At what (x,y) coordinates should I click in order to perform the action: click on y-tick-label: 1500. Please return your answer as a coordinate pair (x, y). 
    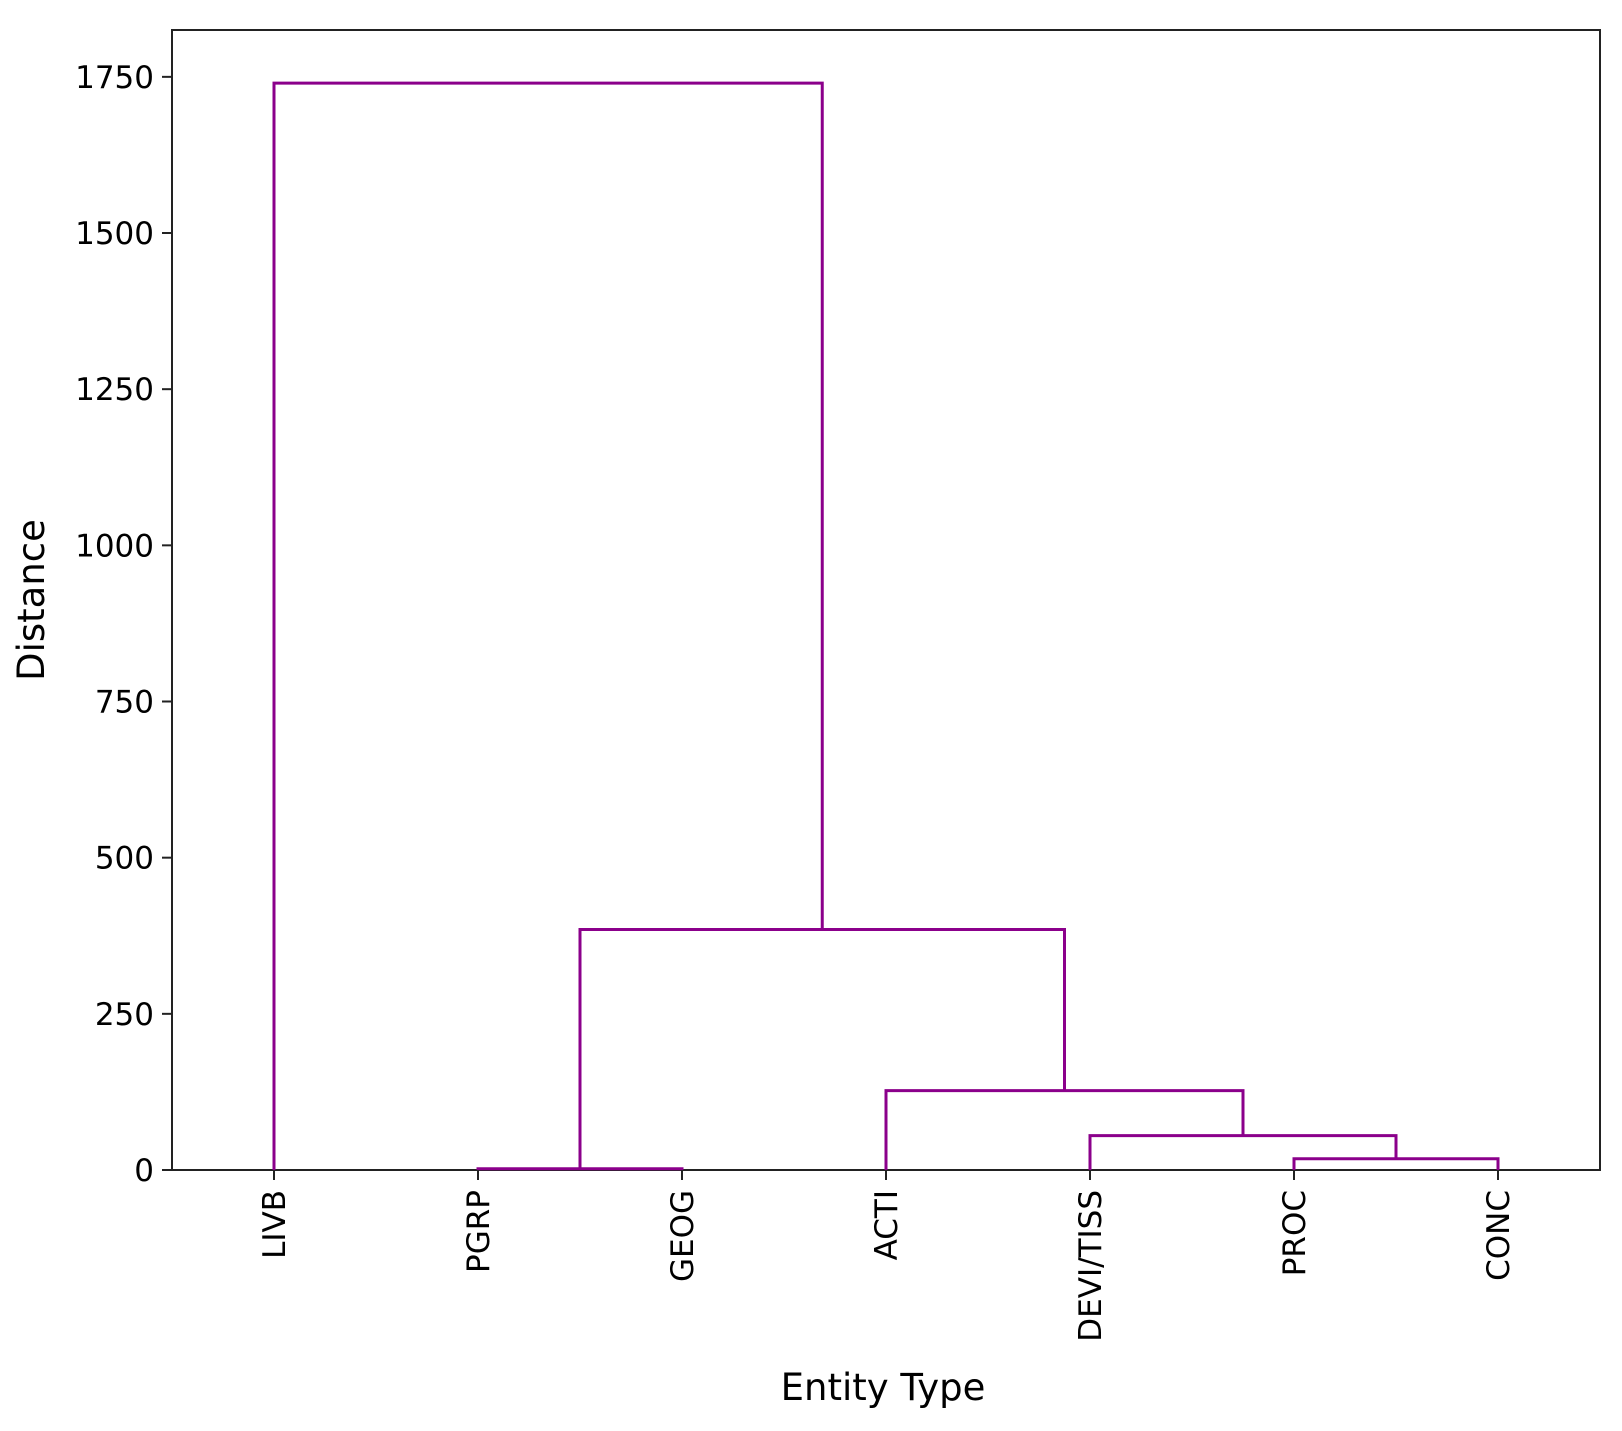
    Looking at the image, I should click on (114, 234).